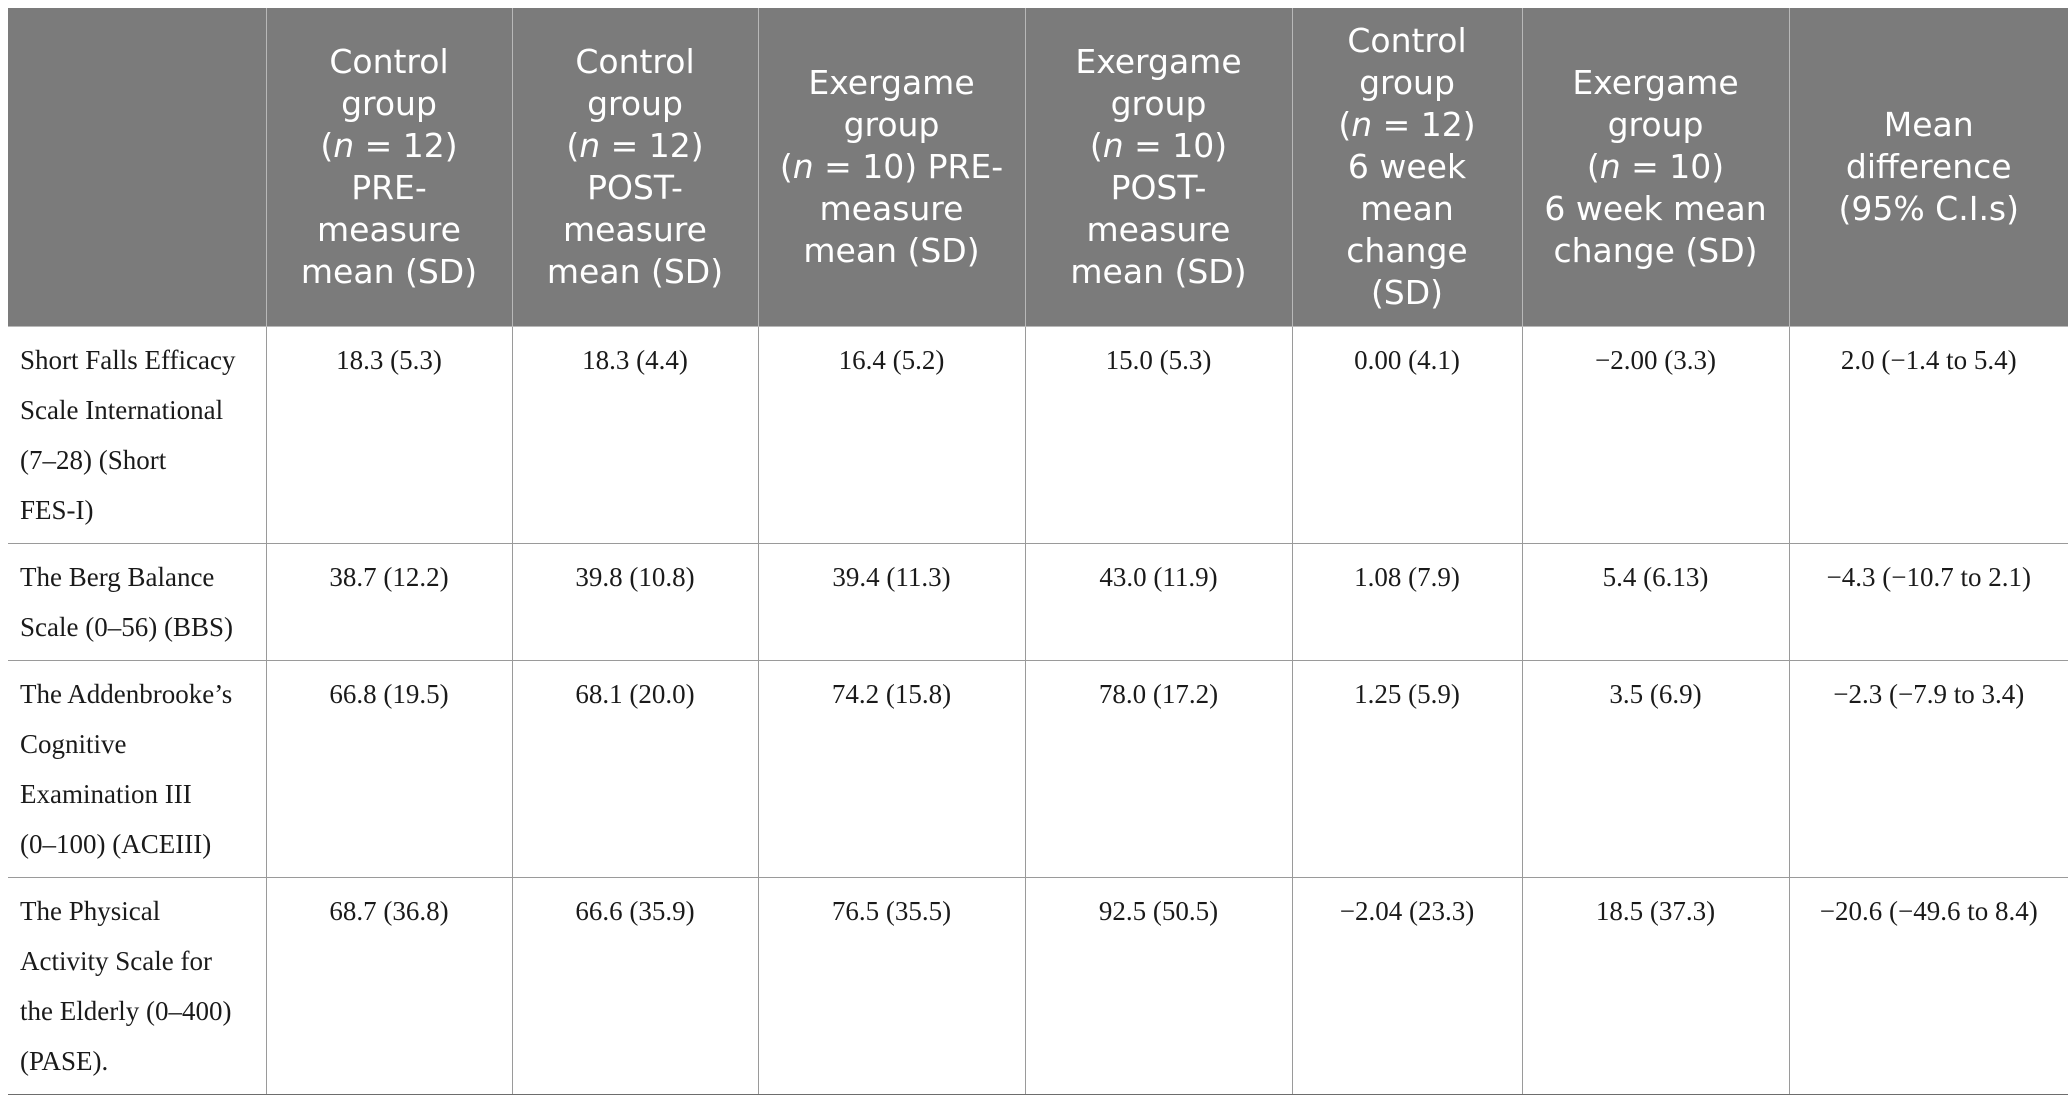 The height and width of the screenshot is (1095, 2068). Describe the element at coordinates (1655, 208) in the screenshot. I see `header-line: 6 week mean` at that location.